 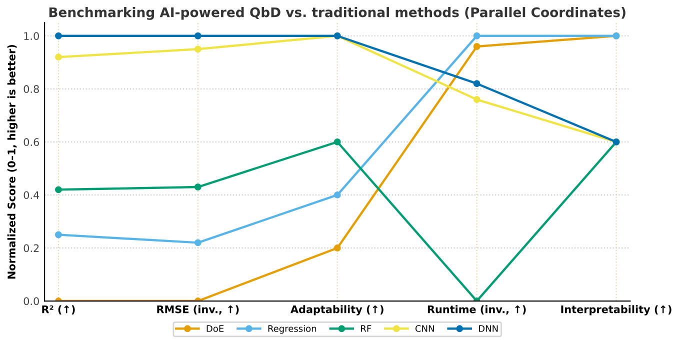 What do you see at coordinates (488, 328) in the screenshot?
I see `legend-label: DNN` at bounding box center [488, 328].